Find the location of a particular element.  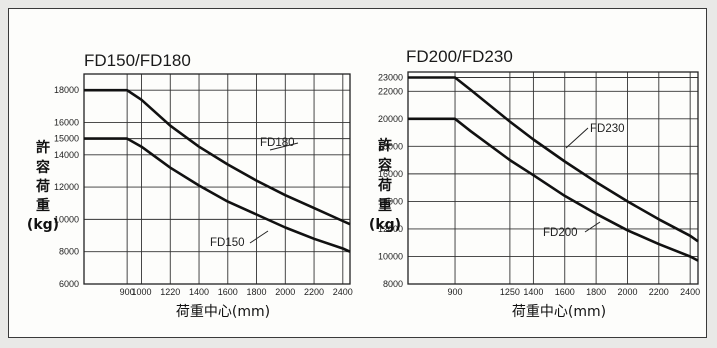

y-tick-label: 22000 is located at coordinates (390, 91).